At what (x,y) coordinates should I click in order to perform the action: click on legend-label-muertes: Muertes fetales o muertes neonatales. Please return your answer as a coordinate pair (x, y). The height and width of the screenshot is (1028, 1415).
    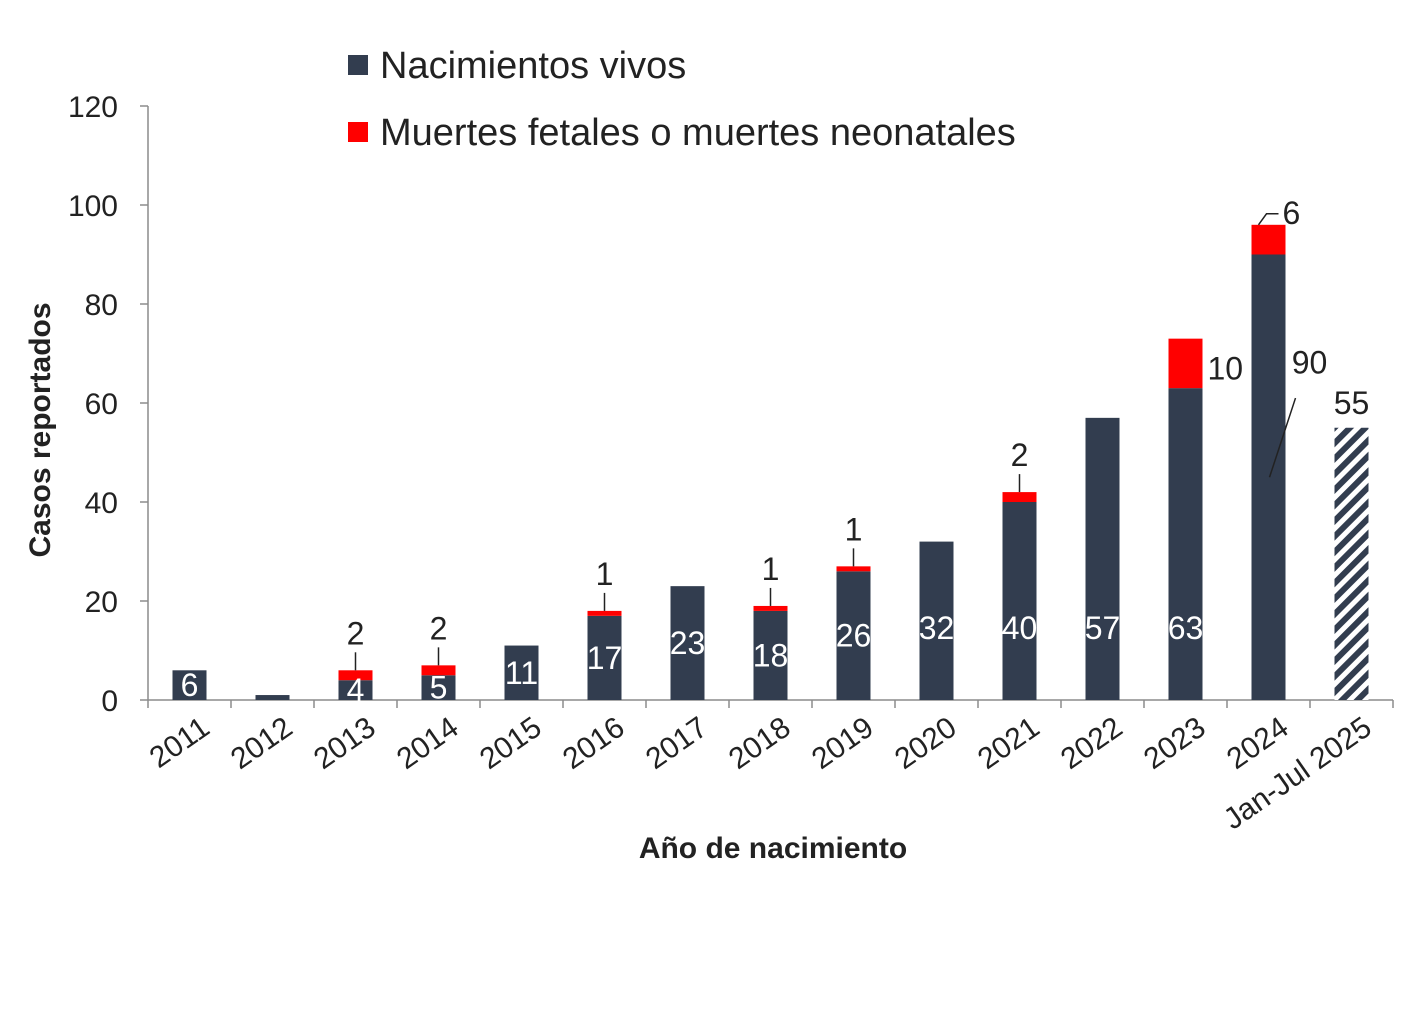
    Looking at the image, I should click on (698, 133).